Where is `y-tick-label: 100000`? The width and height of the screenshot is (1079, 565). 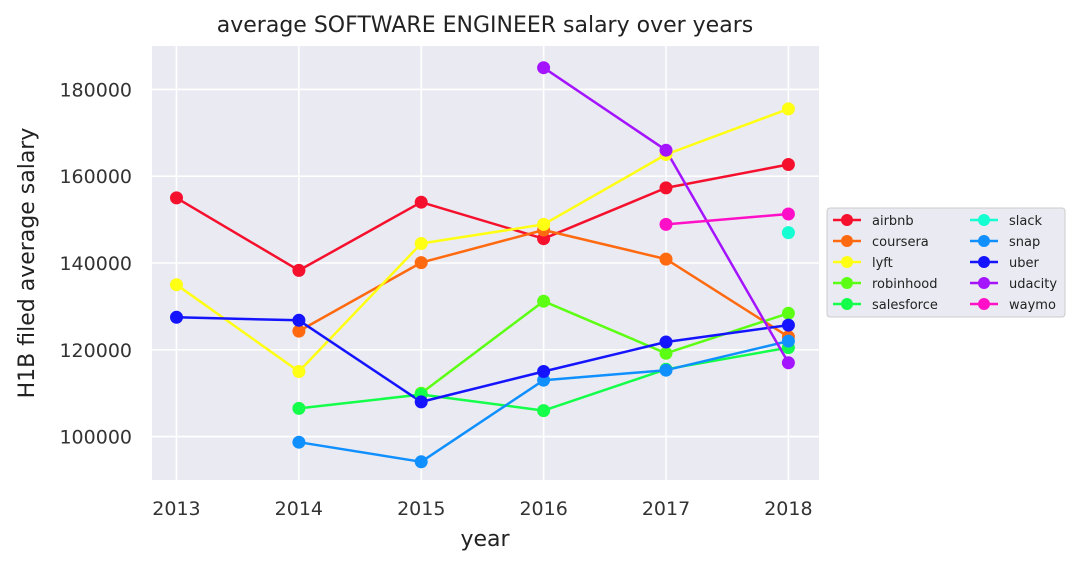
y-tick-label: 100000 is located at coordinates (95, 438).